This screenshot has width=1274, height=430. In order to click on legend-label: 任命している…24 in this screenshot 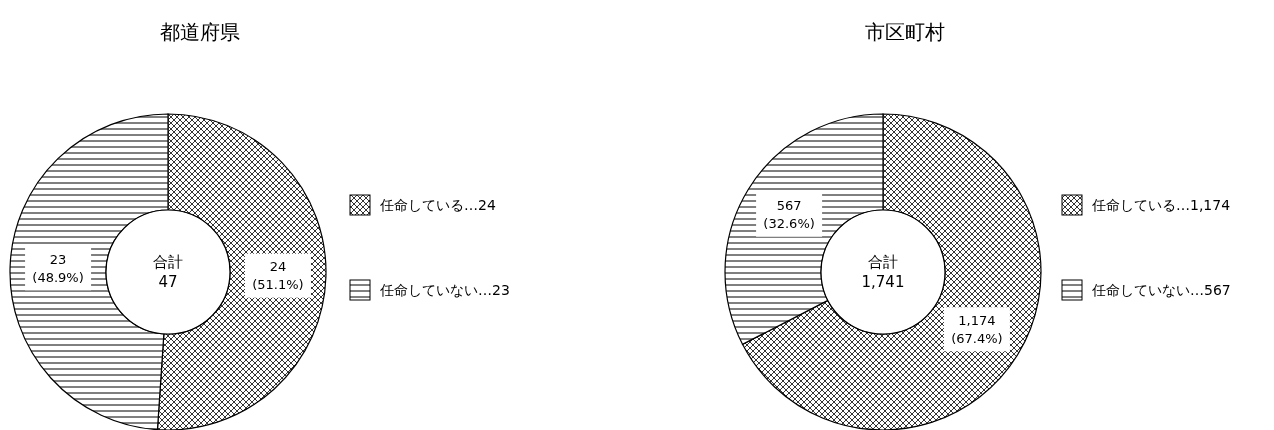, I will do `click(437, 205)`.